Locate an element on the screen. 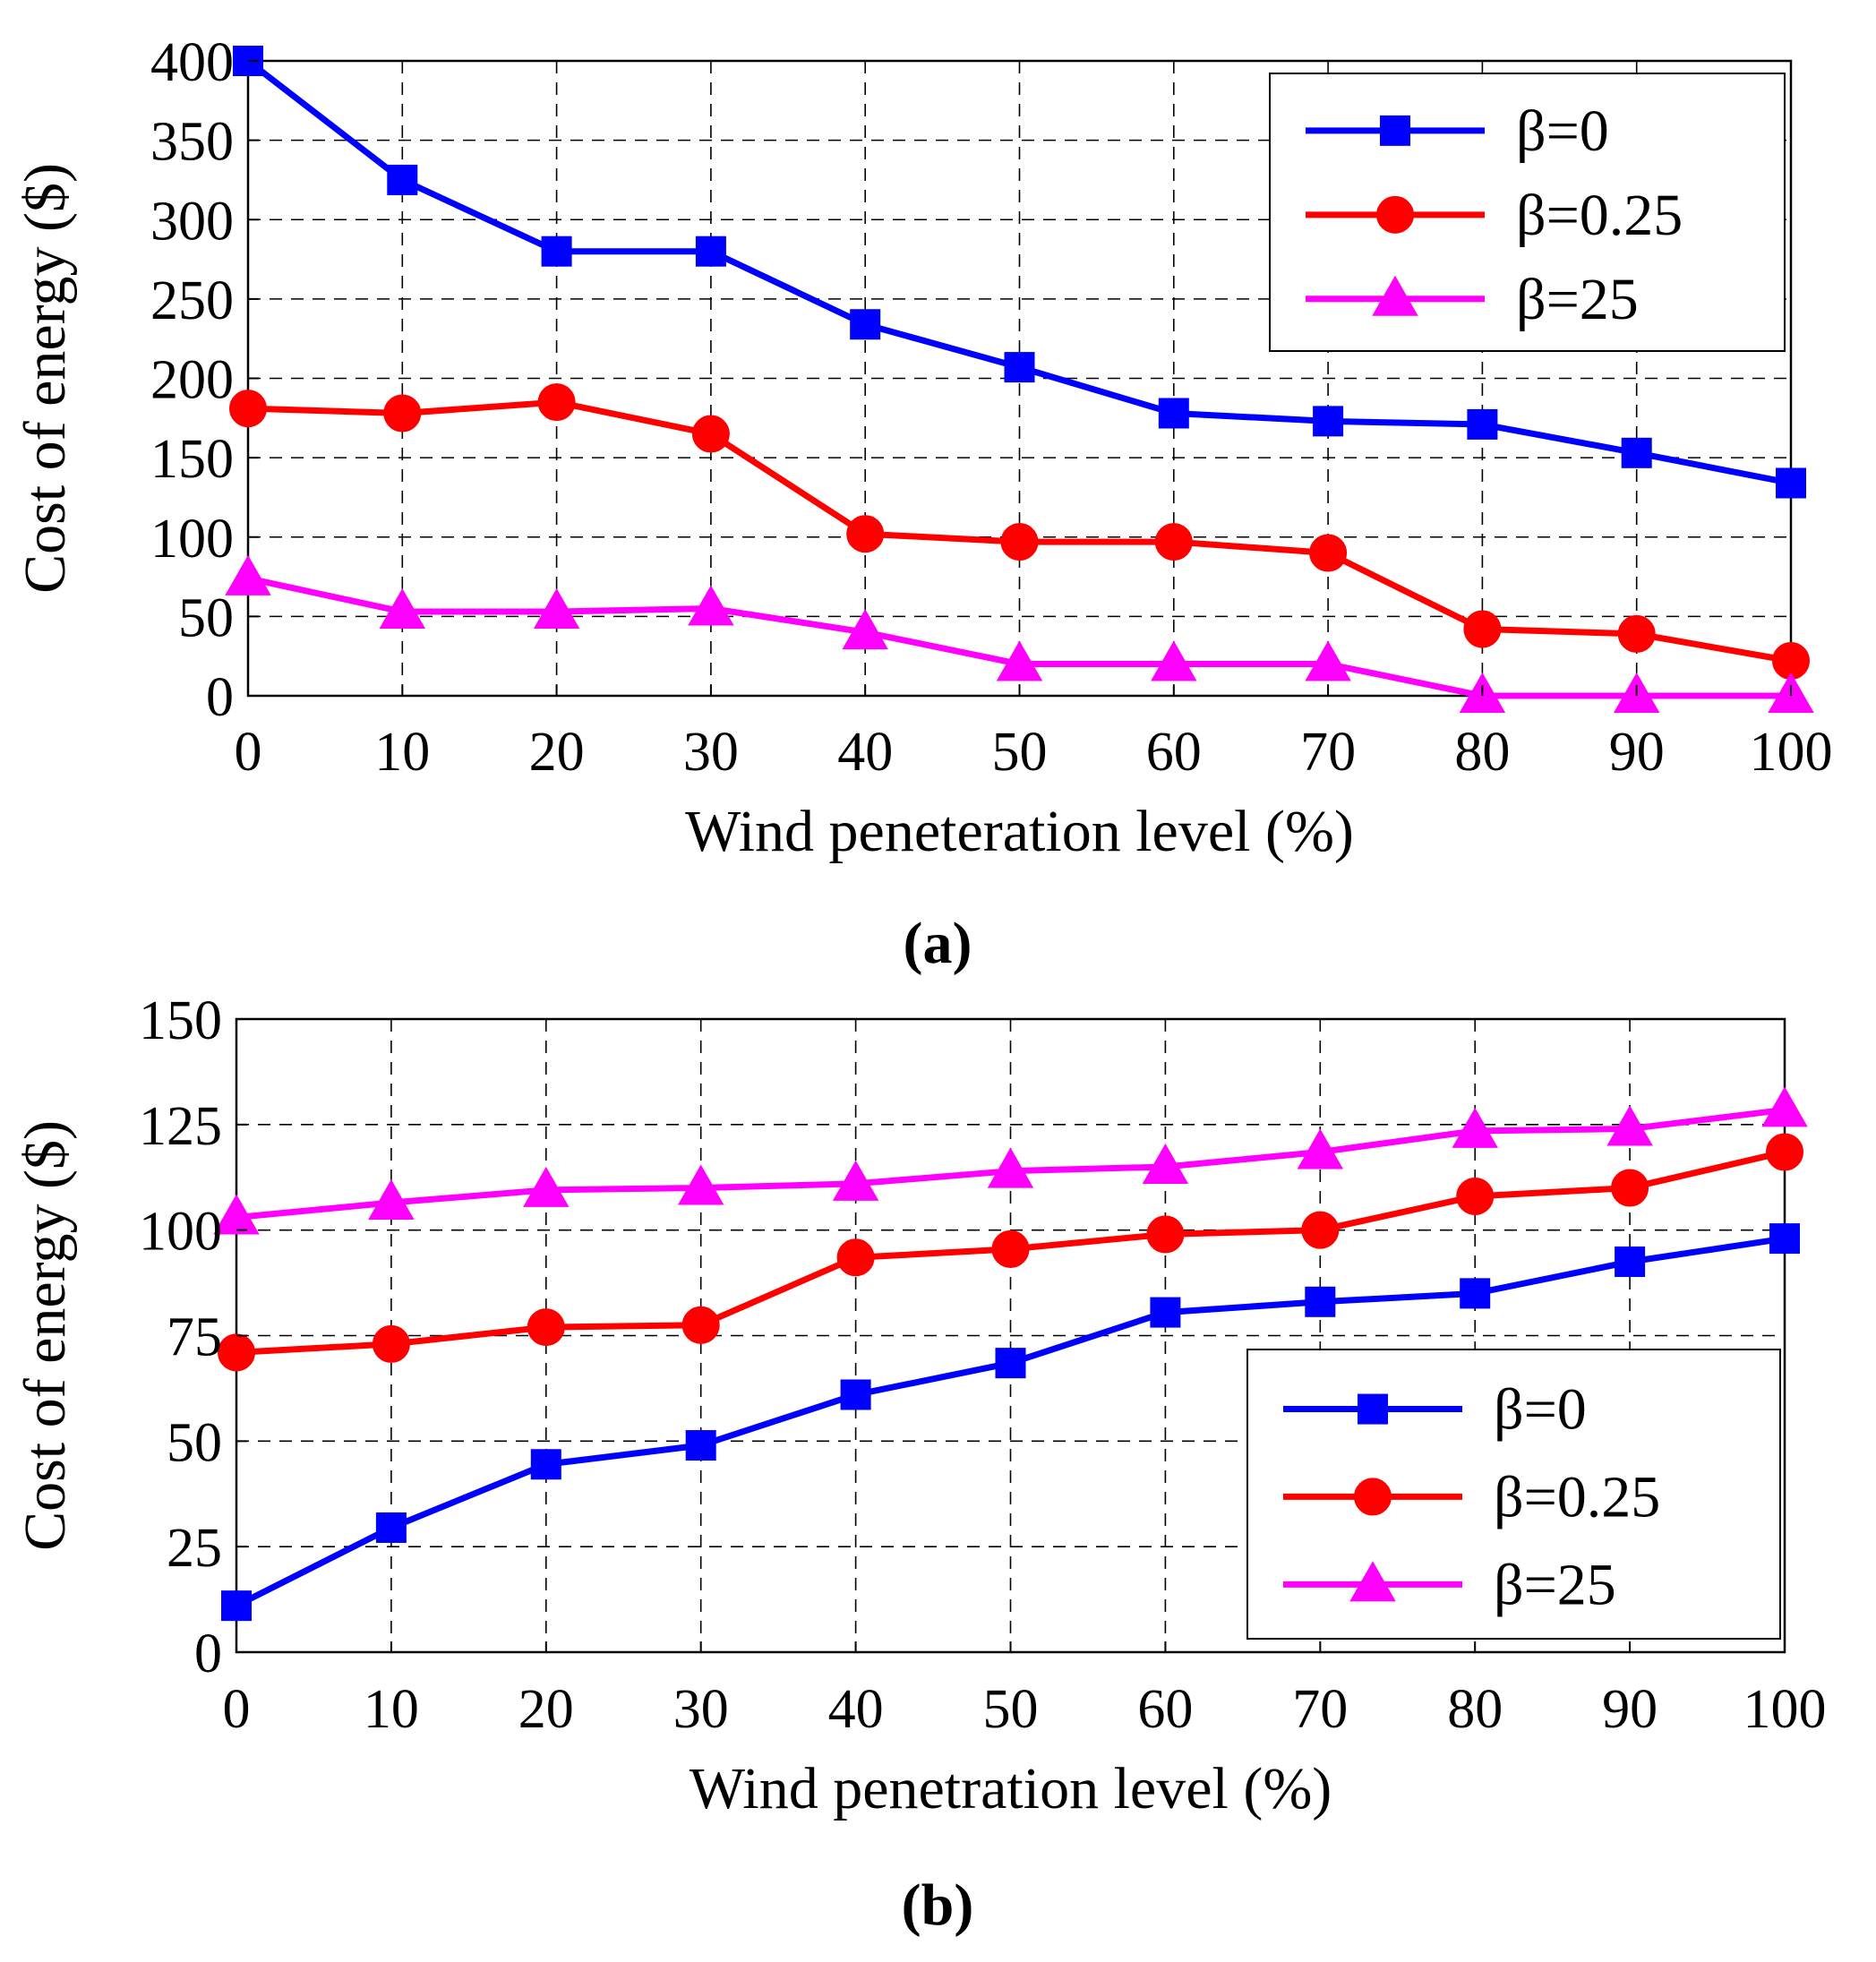 The height and width of the screenshot is (1962, 1876). legend-b: β=0 β=0.25 β=25 is located at coordinates (1513, 1494).